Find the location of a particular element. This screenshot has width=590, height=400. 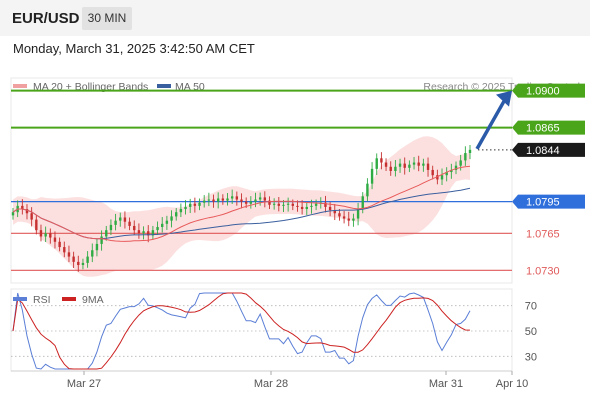

rsi-tick-50: 50 is located at coordinates (531, 332).